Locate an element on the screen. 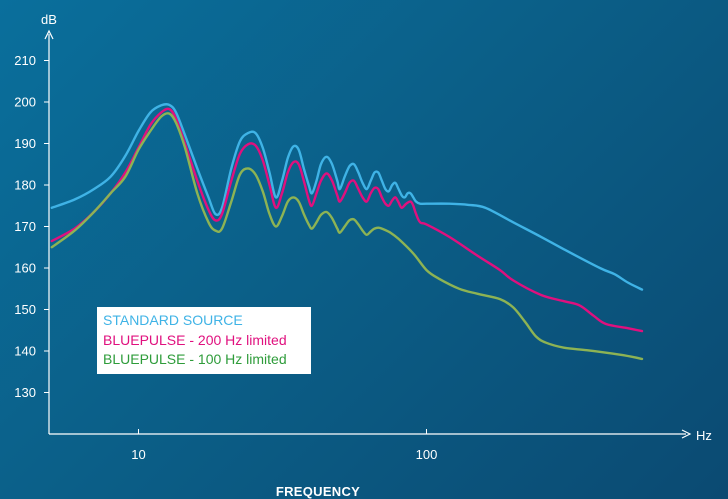 This screenshot has width=728, height=499. y-tick-label: 210 is located at coordinates (25, 60).